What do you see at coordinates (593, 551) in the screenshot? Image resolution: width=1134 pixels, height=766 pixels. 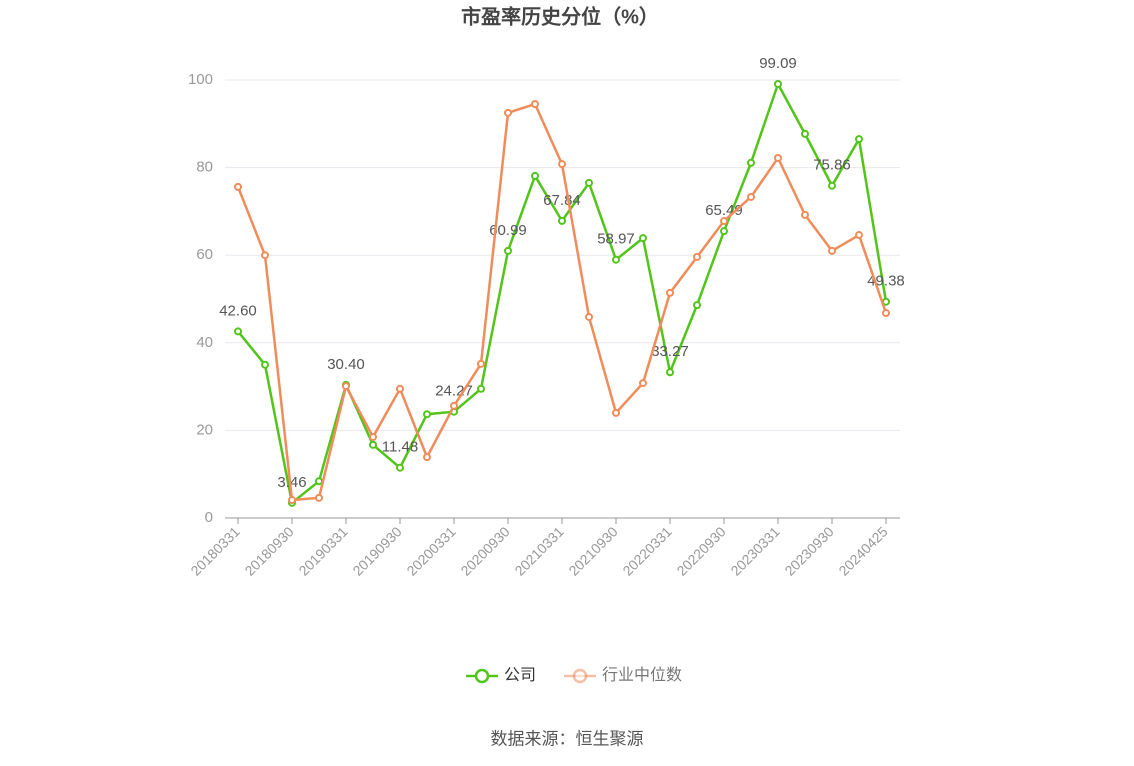 I see `x-tick-label: 20210930` at bounding box center [593, 551].